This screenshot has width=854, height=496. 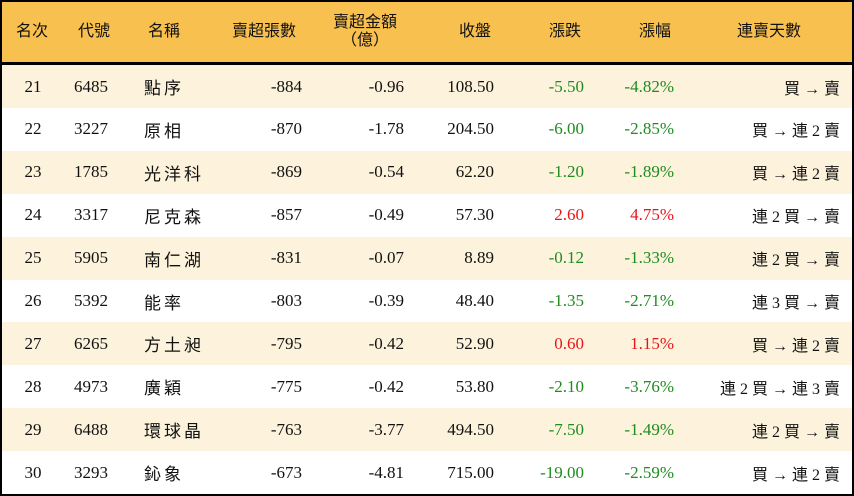 What do you see at coordinates (562, 472) in the screenshot?
I see `change-cell: -19.00` at bounding box center [562, 472].